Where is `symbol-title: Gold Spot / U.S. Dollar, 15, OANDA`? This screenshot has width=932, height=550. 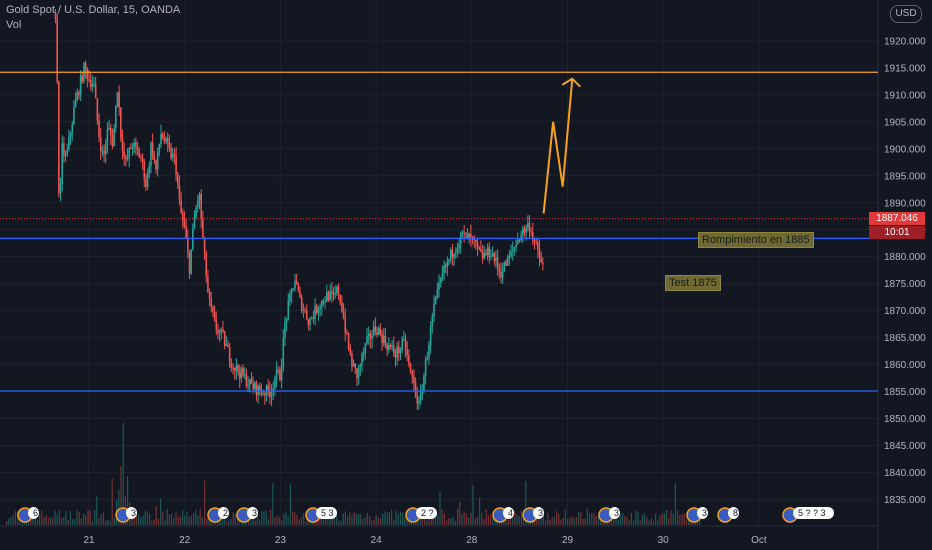 symbol-title: Gold Spot / U.S. Dollar, 15, OANDA is located at coordinates (93, 10).